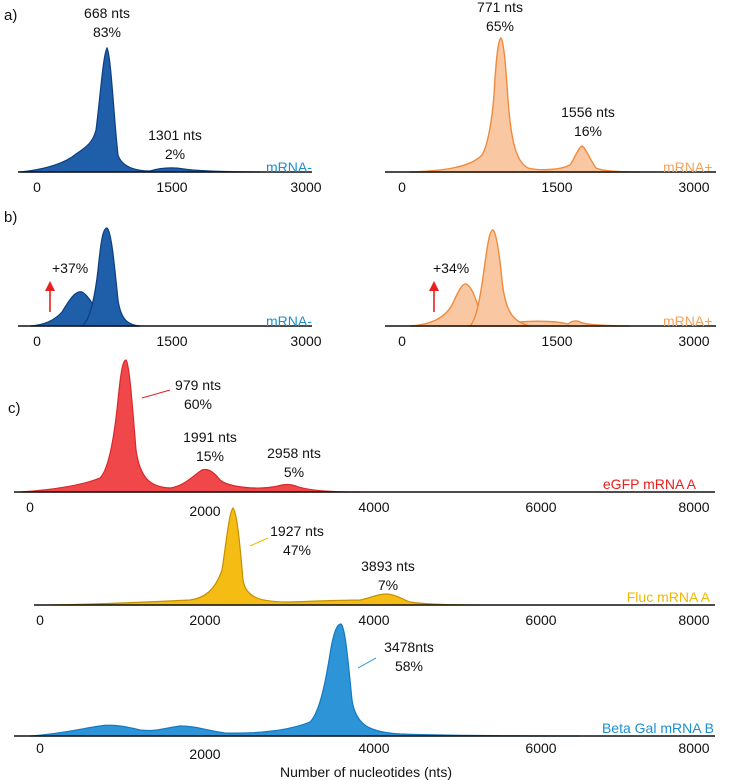 This screenshot has width=729, height=780. What do you see at coordinates (140, 109) in the screenshot?
I see `trace-a-left` at bounding box center [140, 109].